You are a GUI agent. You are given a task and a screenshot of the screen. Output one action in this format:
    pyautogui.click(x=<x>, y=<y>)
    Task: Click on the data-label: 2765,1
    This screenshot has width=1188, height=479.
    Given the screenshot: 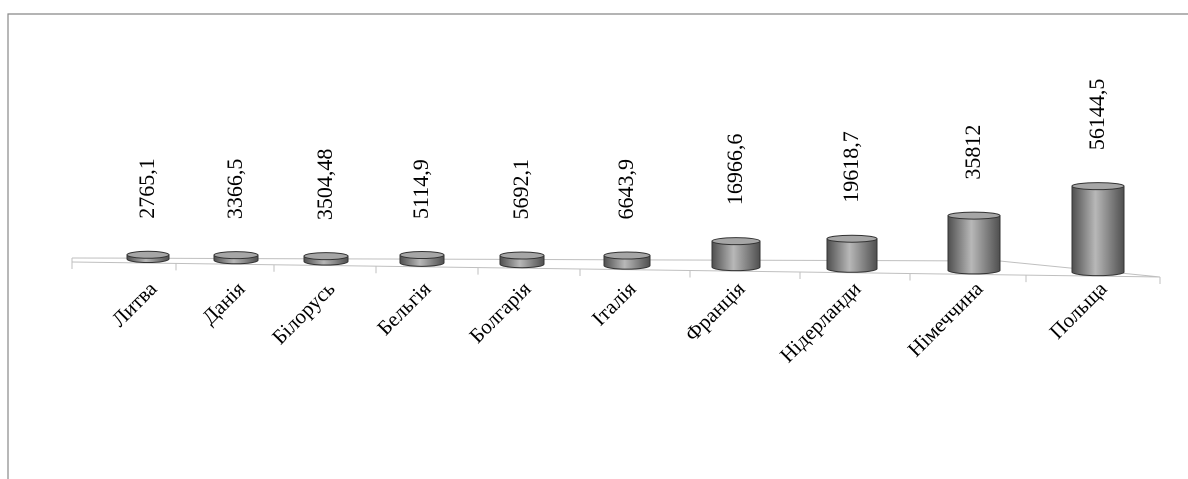 What is the action you would take?
    pyautogui.click(x=146, y=188)
    